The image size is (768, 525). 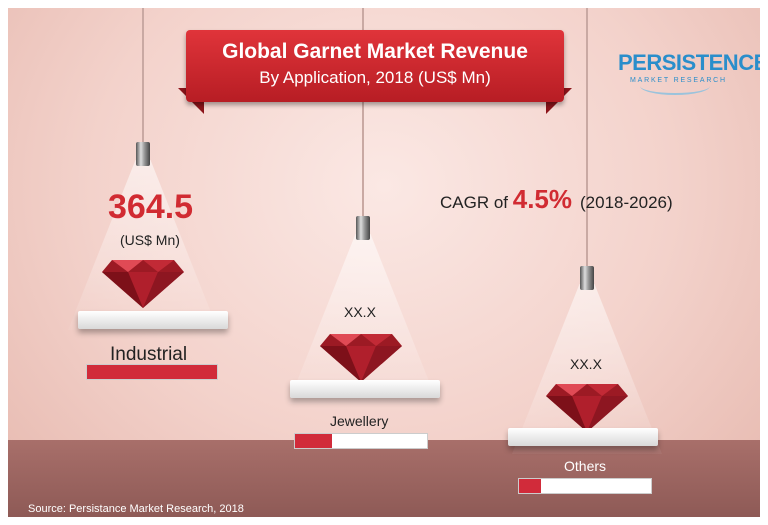 I want to click on industrial-label: Industrial, so click(x=149, y=354).